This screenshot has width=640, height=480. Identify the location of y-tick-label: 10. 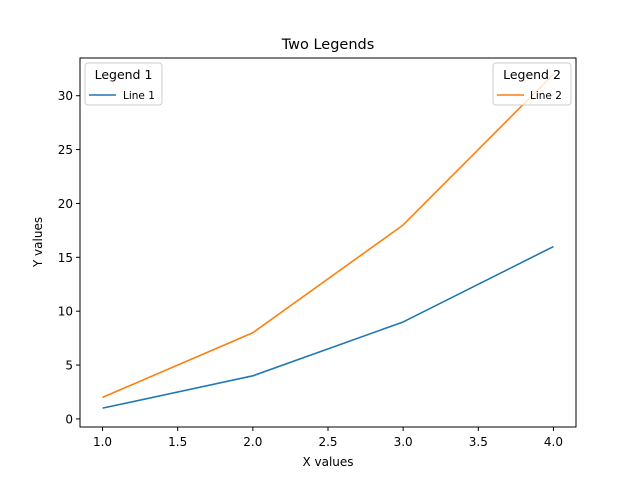
(65, 312).